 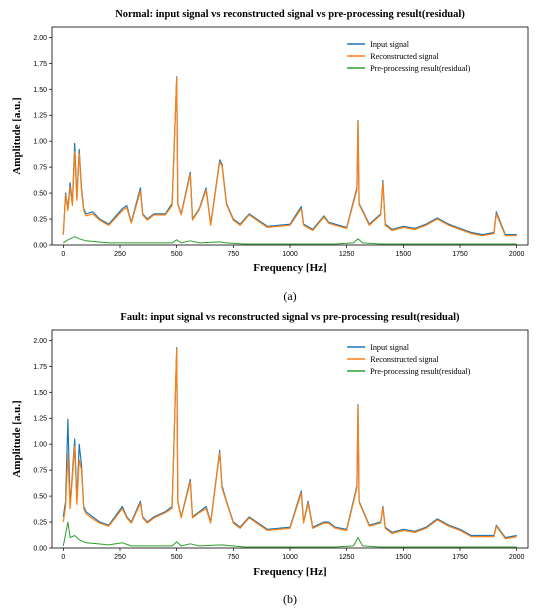 I want to click on panel-label: (a), so click(x=289, y=296).